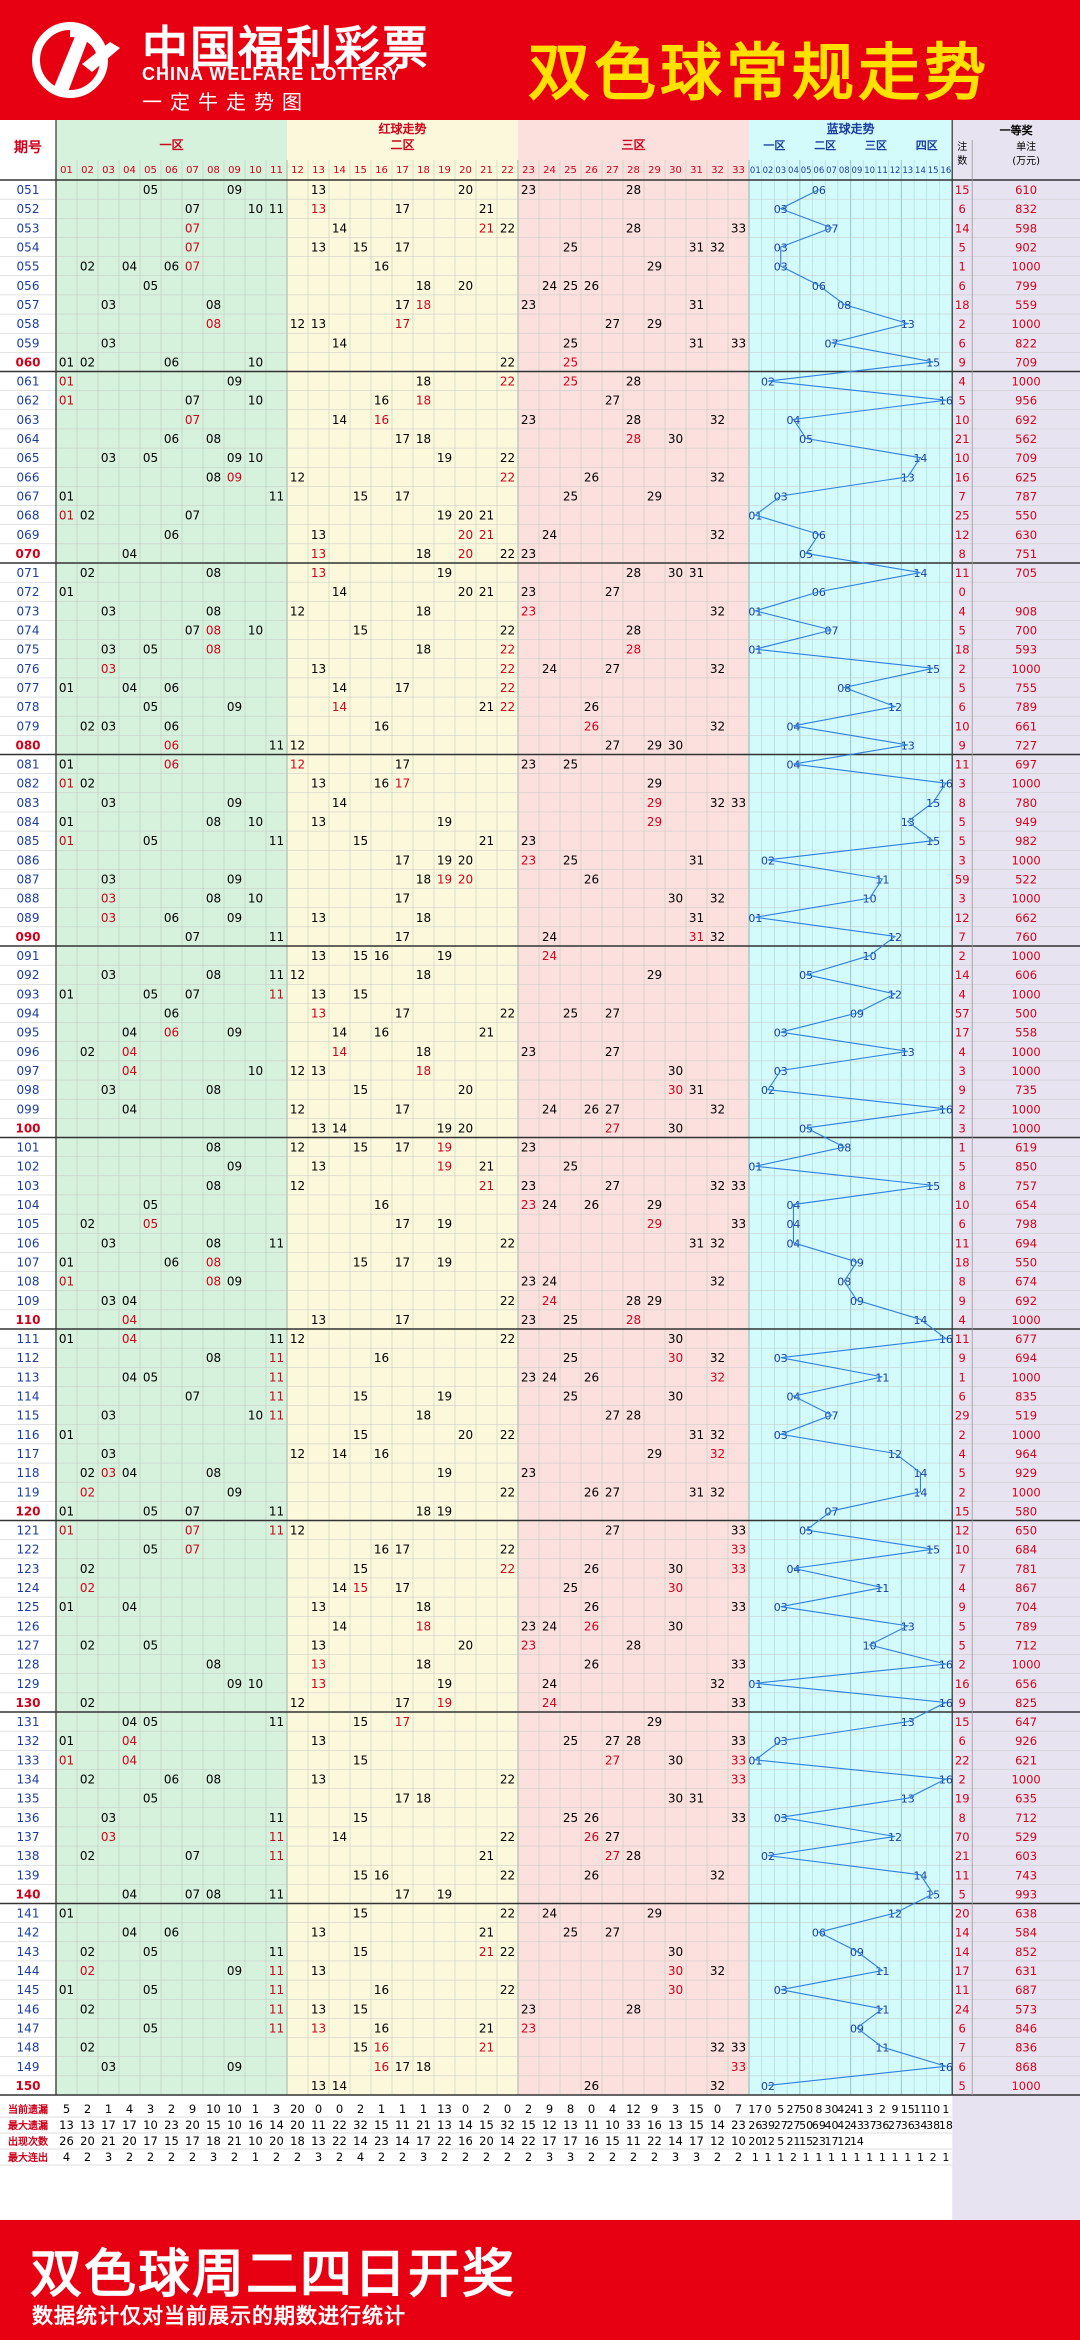 Image resolution: width=1080 pixels, height=2340 pixels. What do you see at coordinates (591, 1665) in the screenshot?
I see `red-ball-number: 26` at bounding box center [591, 1665].